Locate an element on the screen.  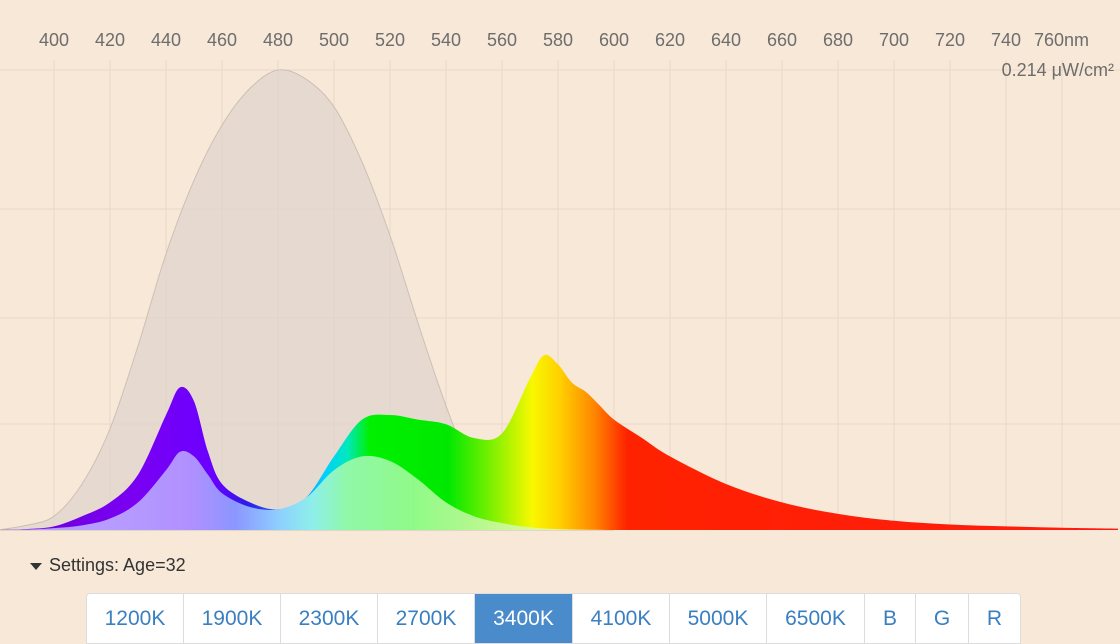
preset-button-3400k: 3400K is located at coordinates (524, 618).